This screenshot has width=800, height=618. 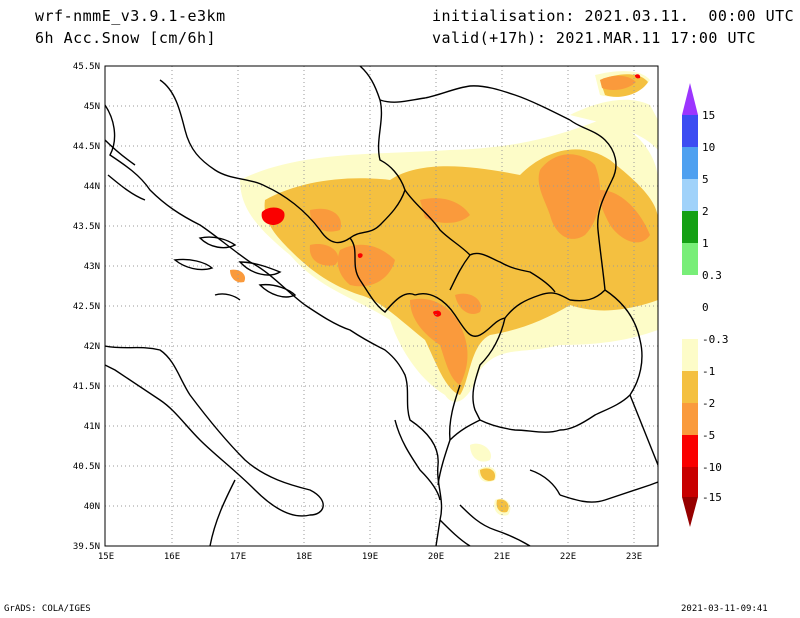 What do you see at coordinates (86, 467) in the screenshot?
I see `lat-label: 40.5N` at bounding box center [86, 467].